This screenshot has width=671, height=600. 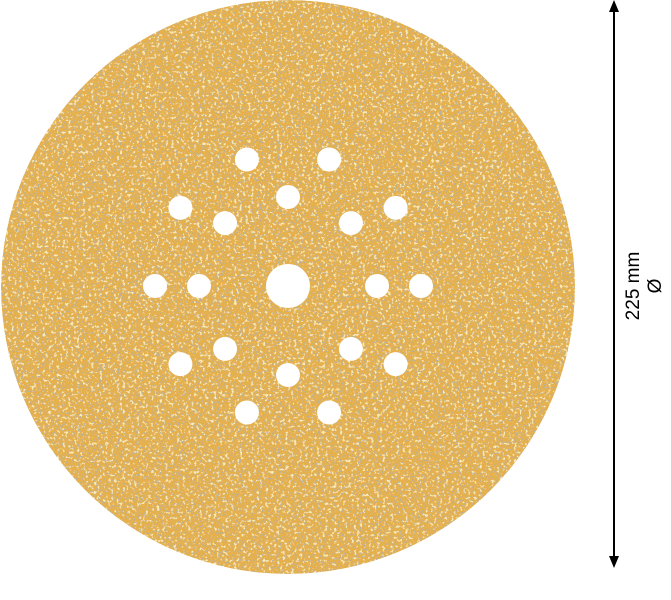 What do you see at coordinates (614, 562) in the screenshot?
I see `arrow-down-icon` at bounding box center [614, 562].